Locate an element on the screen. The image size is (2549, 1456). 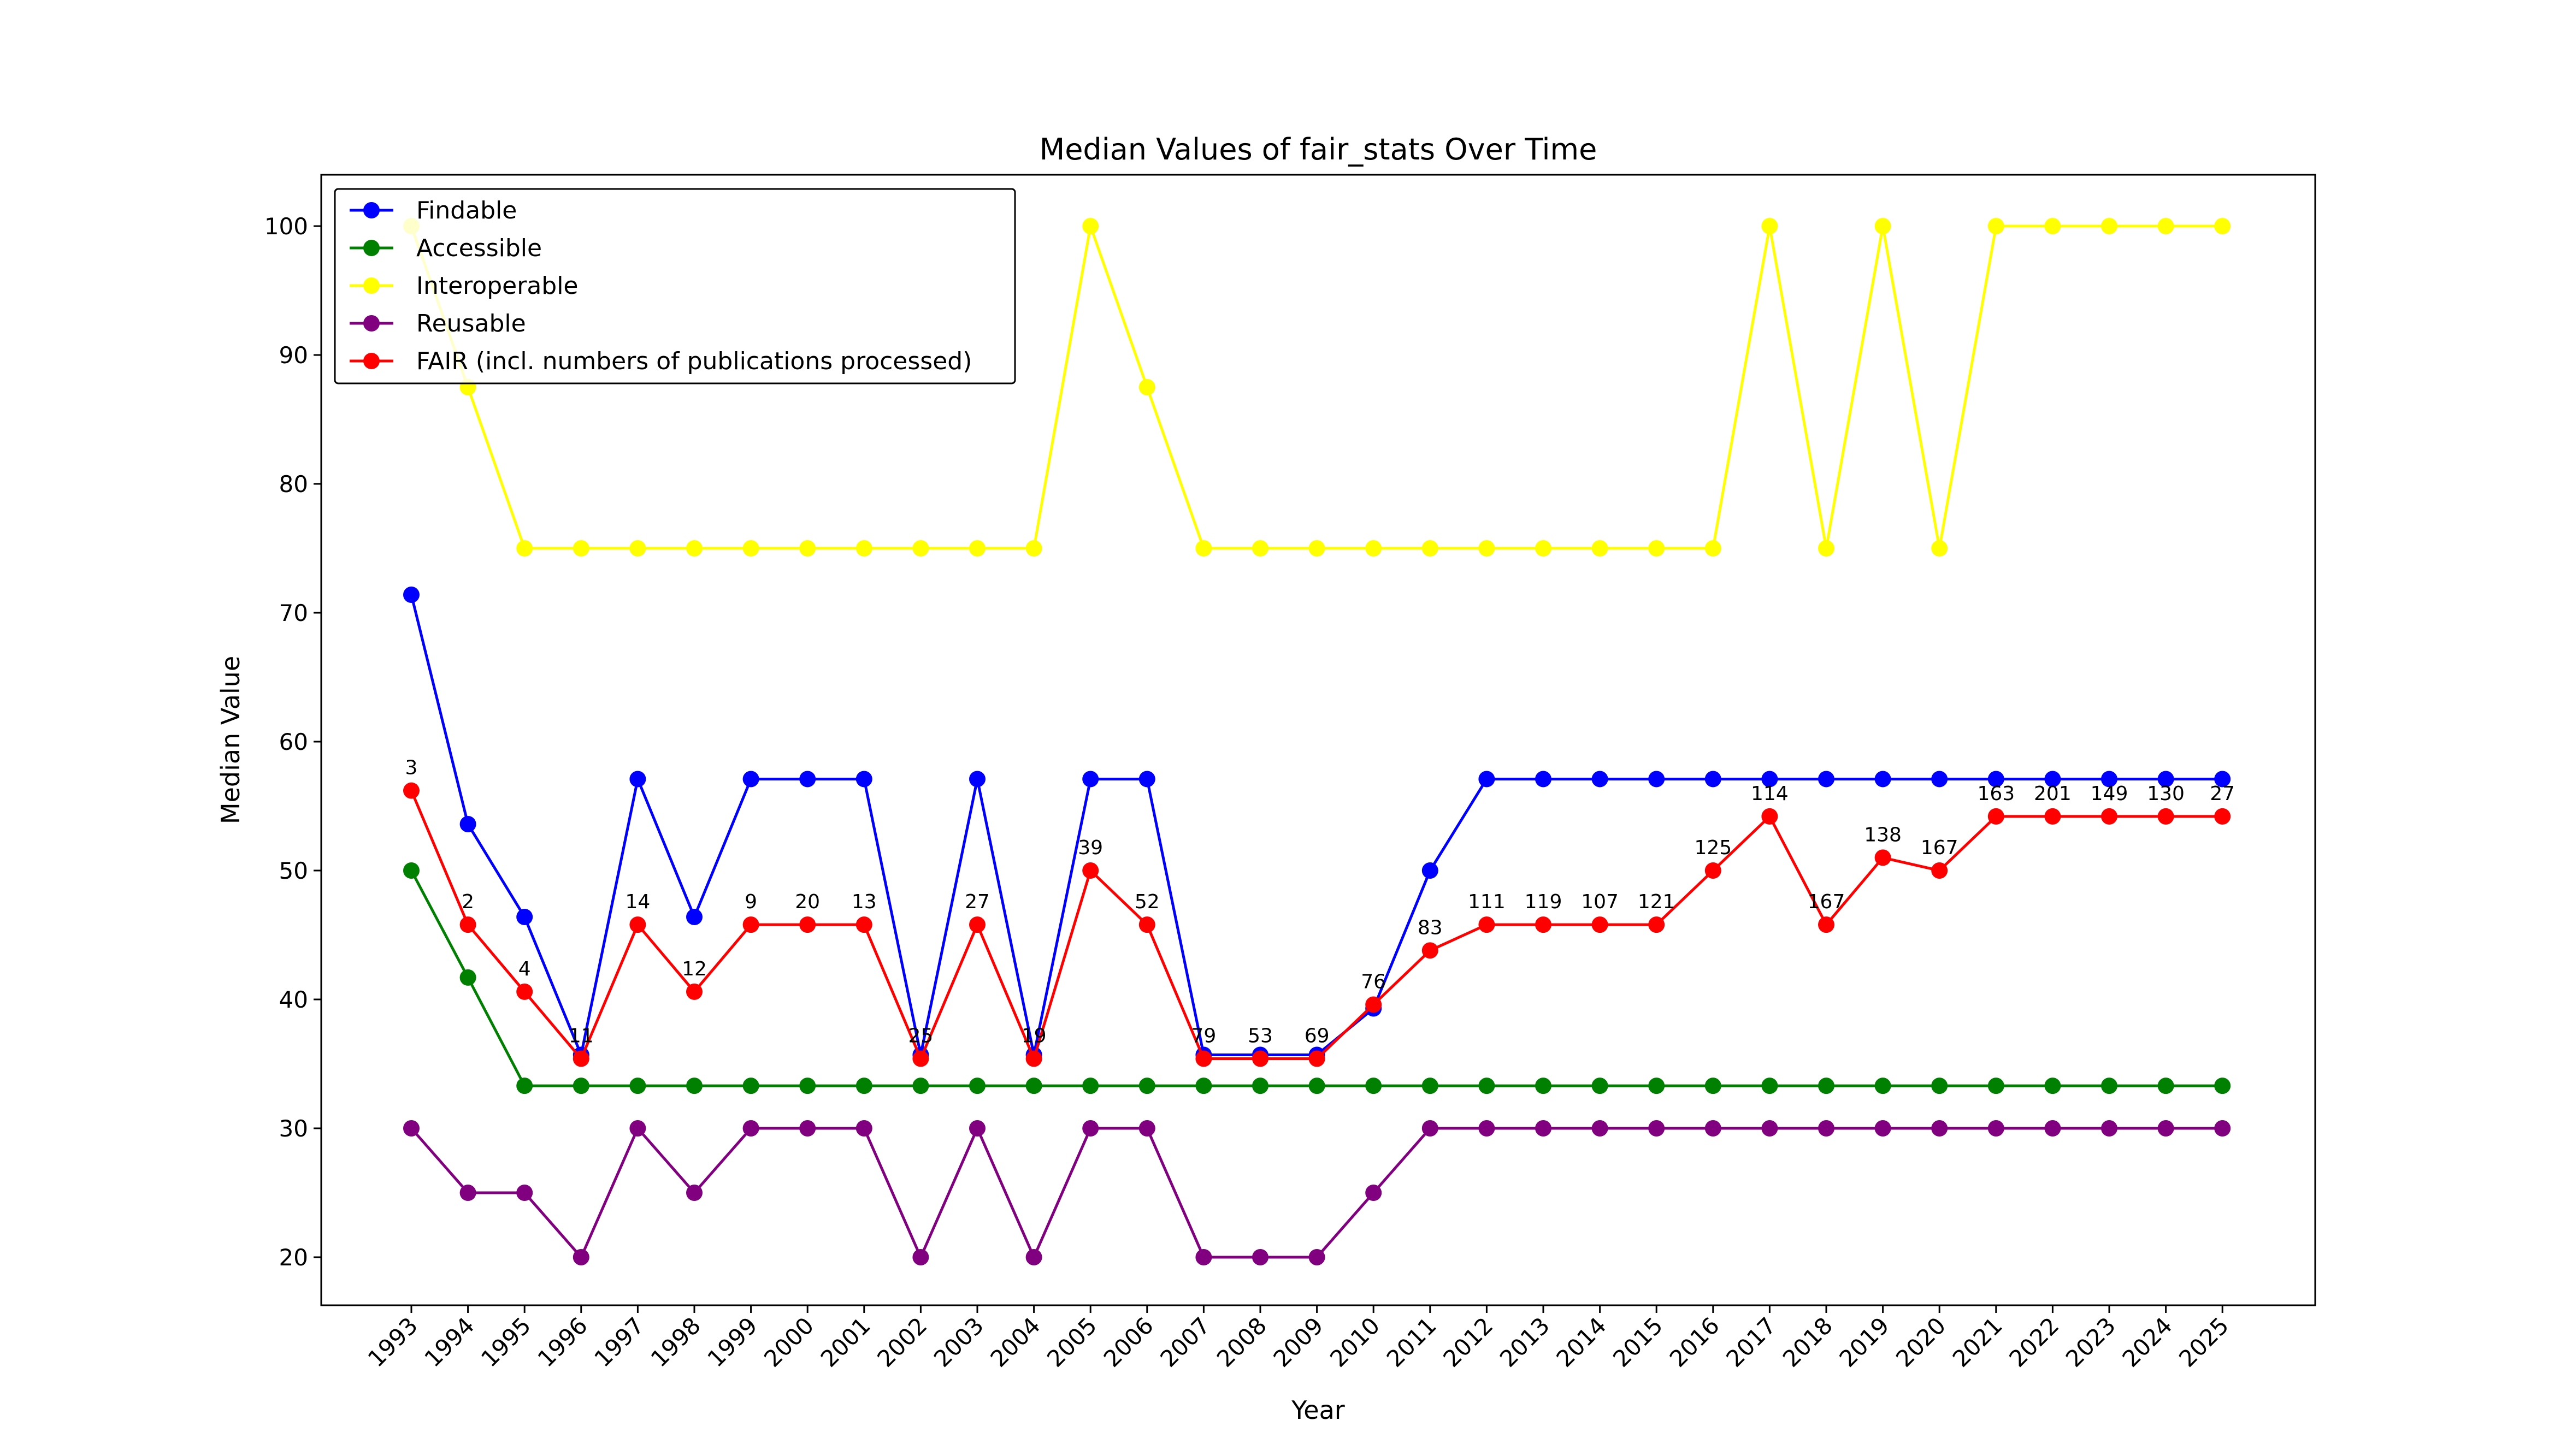
series-accessible is located at coordinates (1317, 978).